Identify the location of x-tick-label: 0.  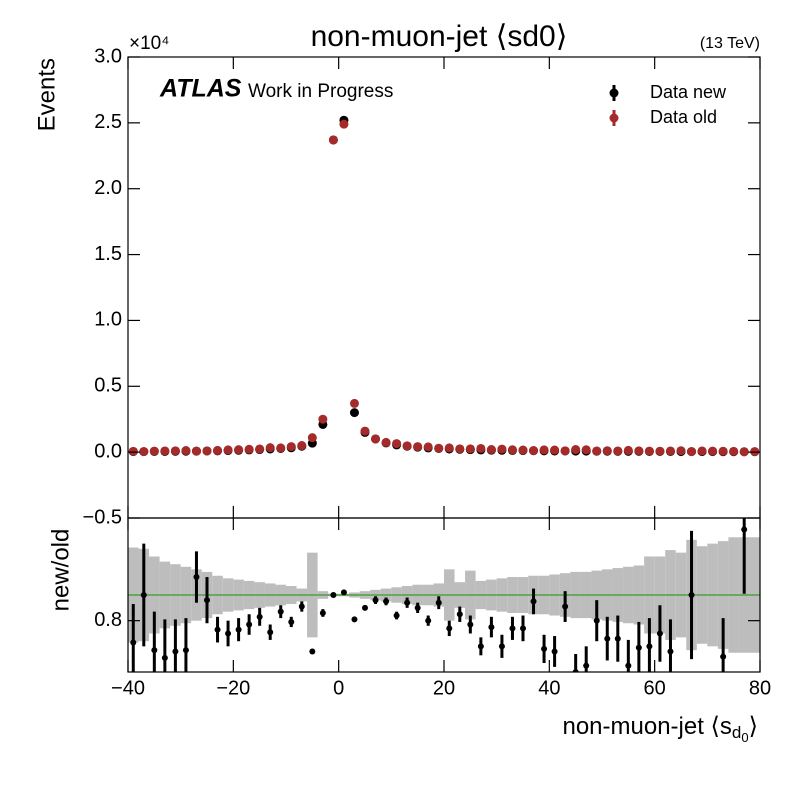
(338, 688).